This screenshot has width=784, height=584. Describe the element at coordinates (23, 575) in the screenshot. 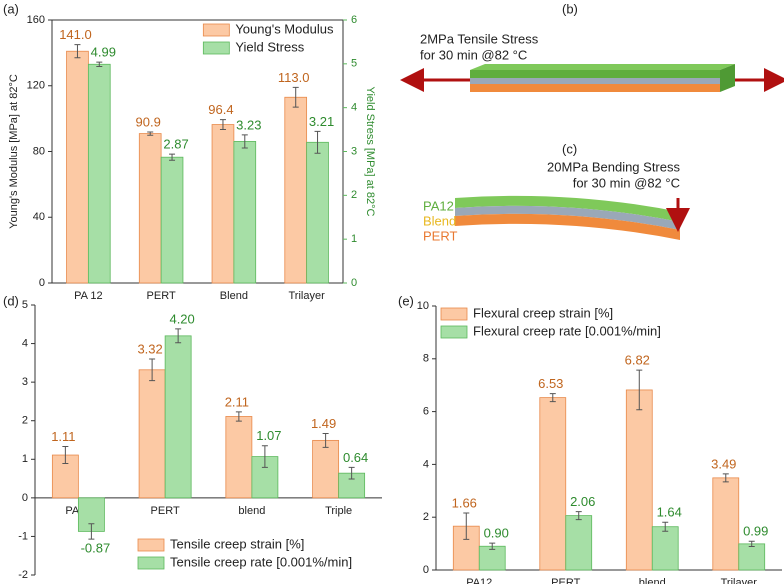

I see `y-tick-label: -2` at that location.